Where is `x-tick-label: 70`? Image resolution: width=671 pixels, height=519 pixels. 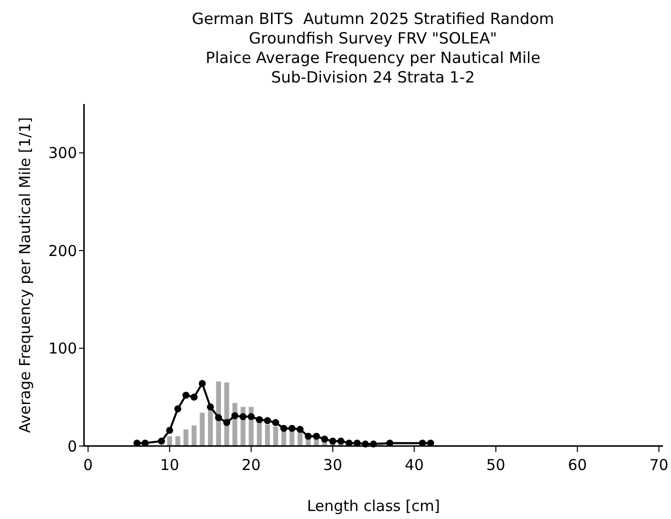
x-tick-label: 70 is located at coordinates (658, 465).